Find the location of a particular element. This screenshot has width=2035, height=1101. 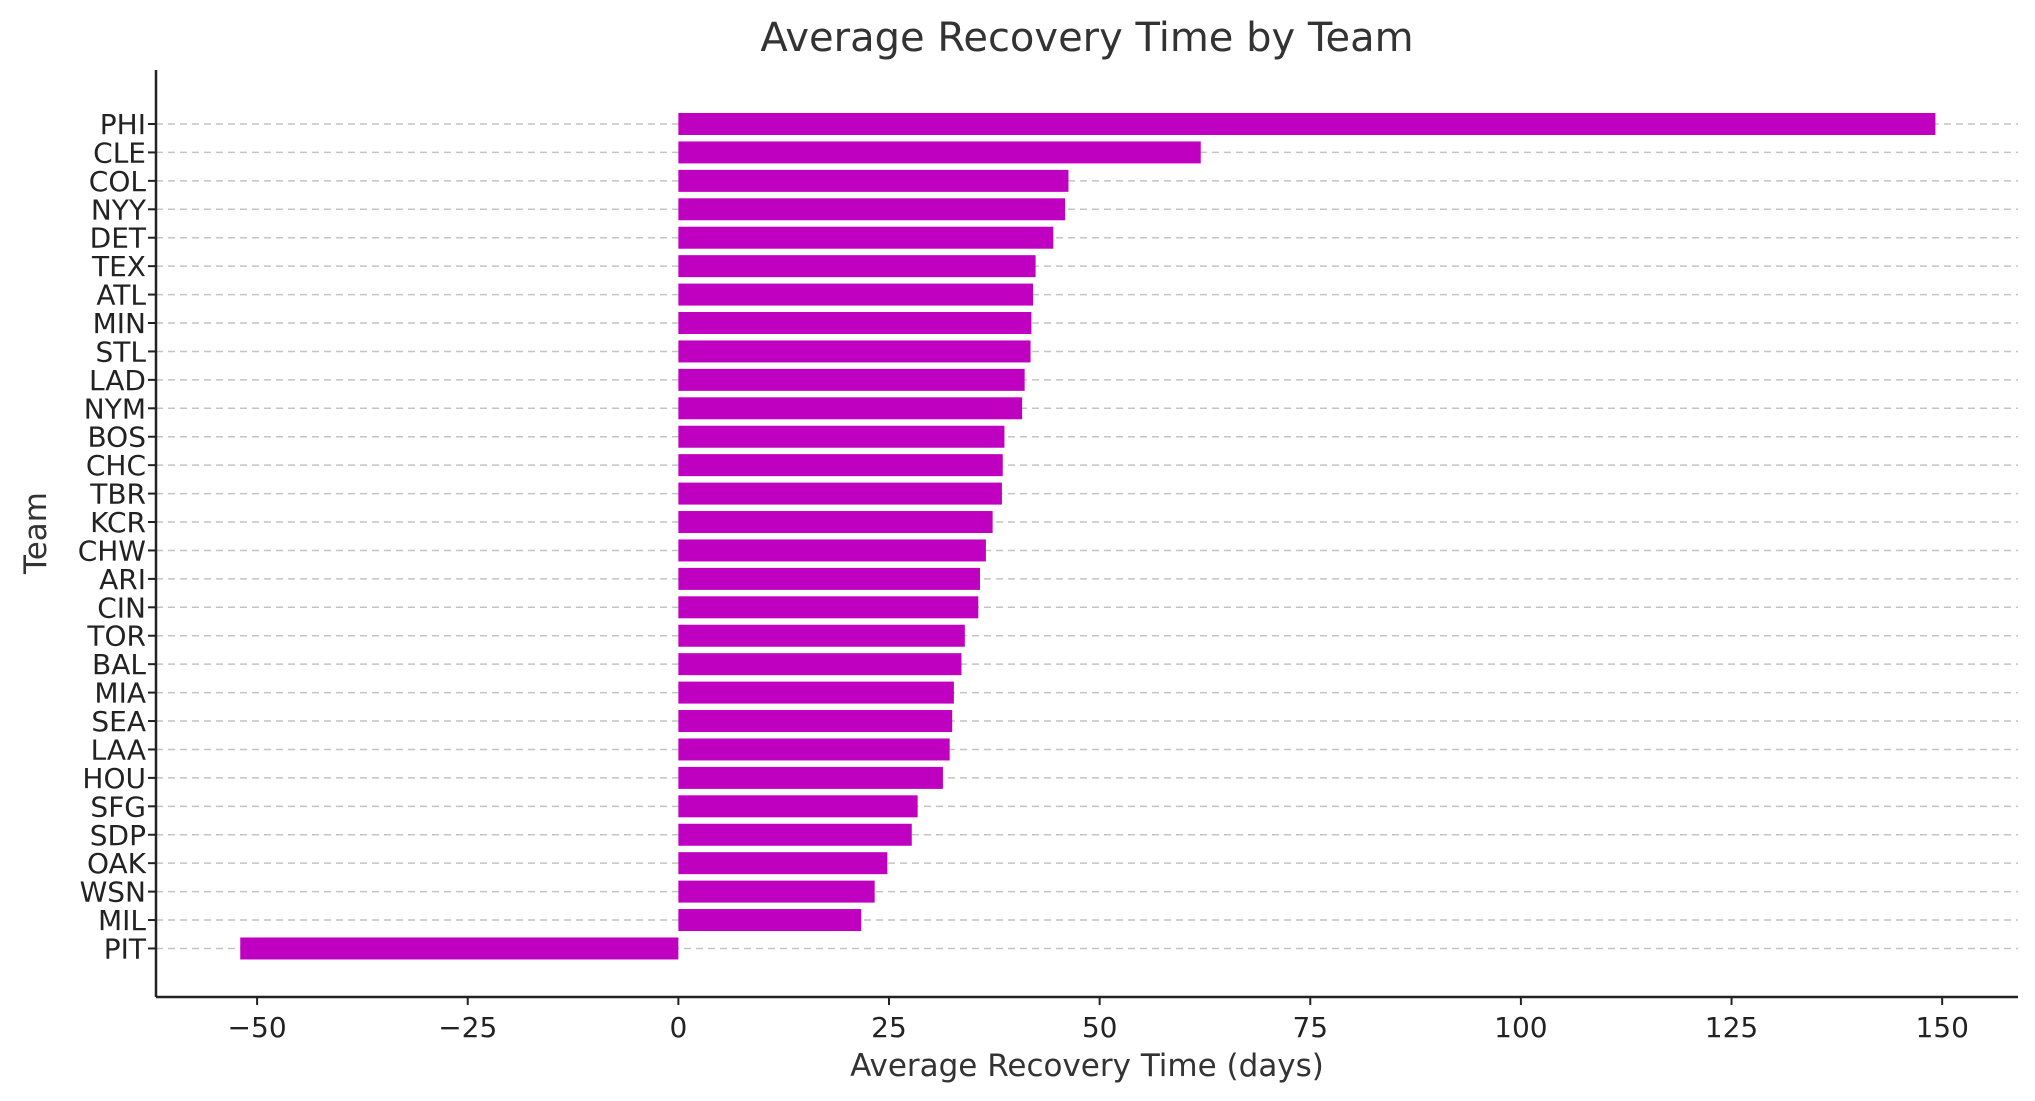

y-tick-label-pit: PIT is located at coordinates (125, 948).